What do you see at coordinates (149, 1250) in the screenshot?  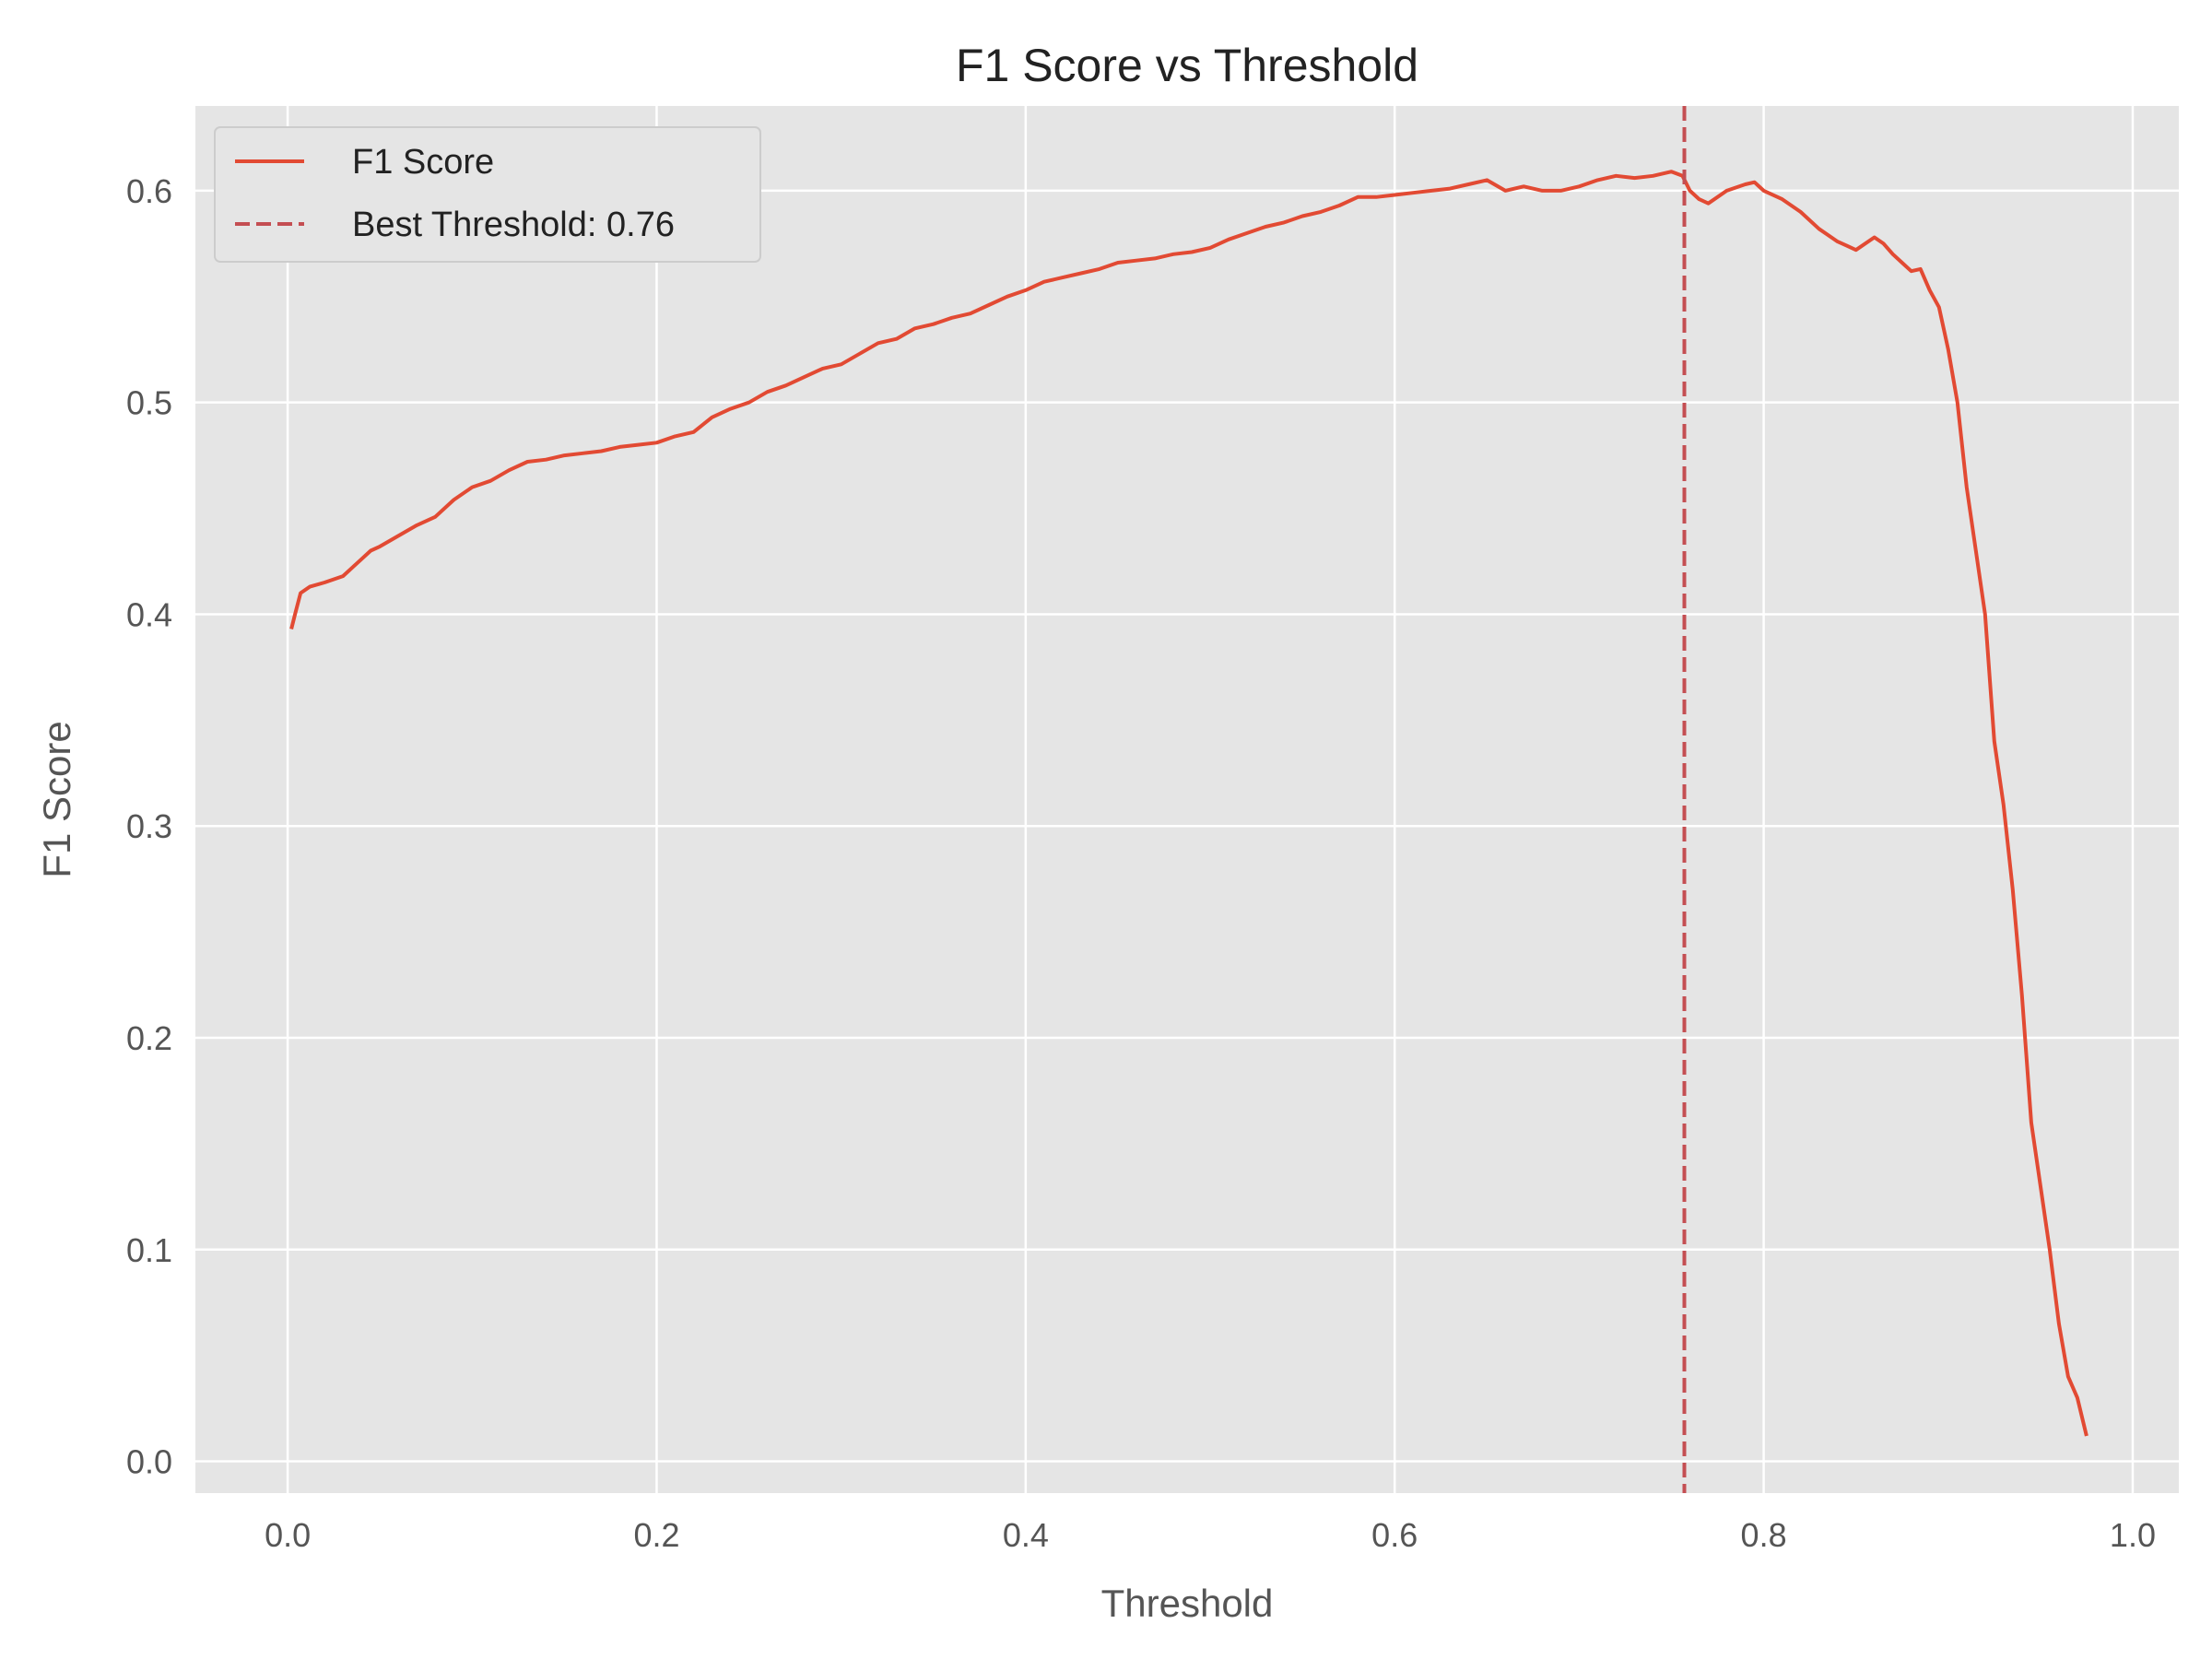 I see `y-tick-label: 0.1` at bounding box center [149, 1250].